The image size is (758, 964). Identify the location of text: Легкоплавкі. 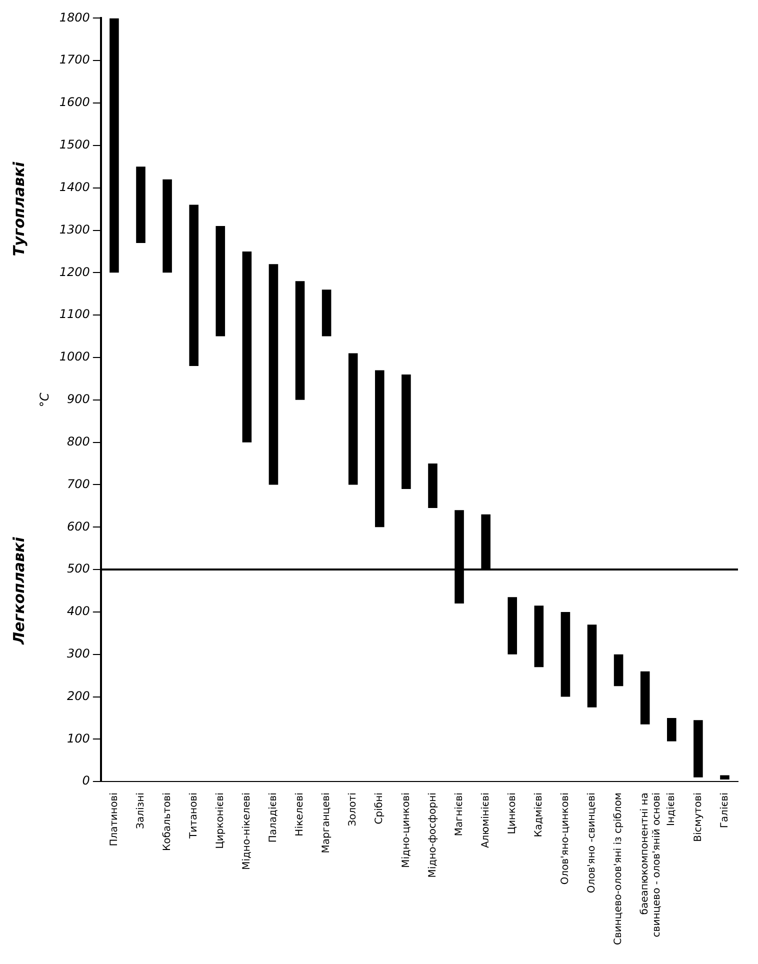
(19, 591).